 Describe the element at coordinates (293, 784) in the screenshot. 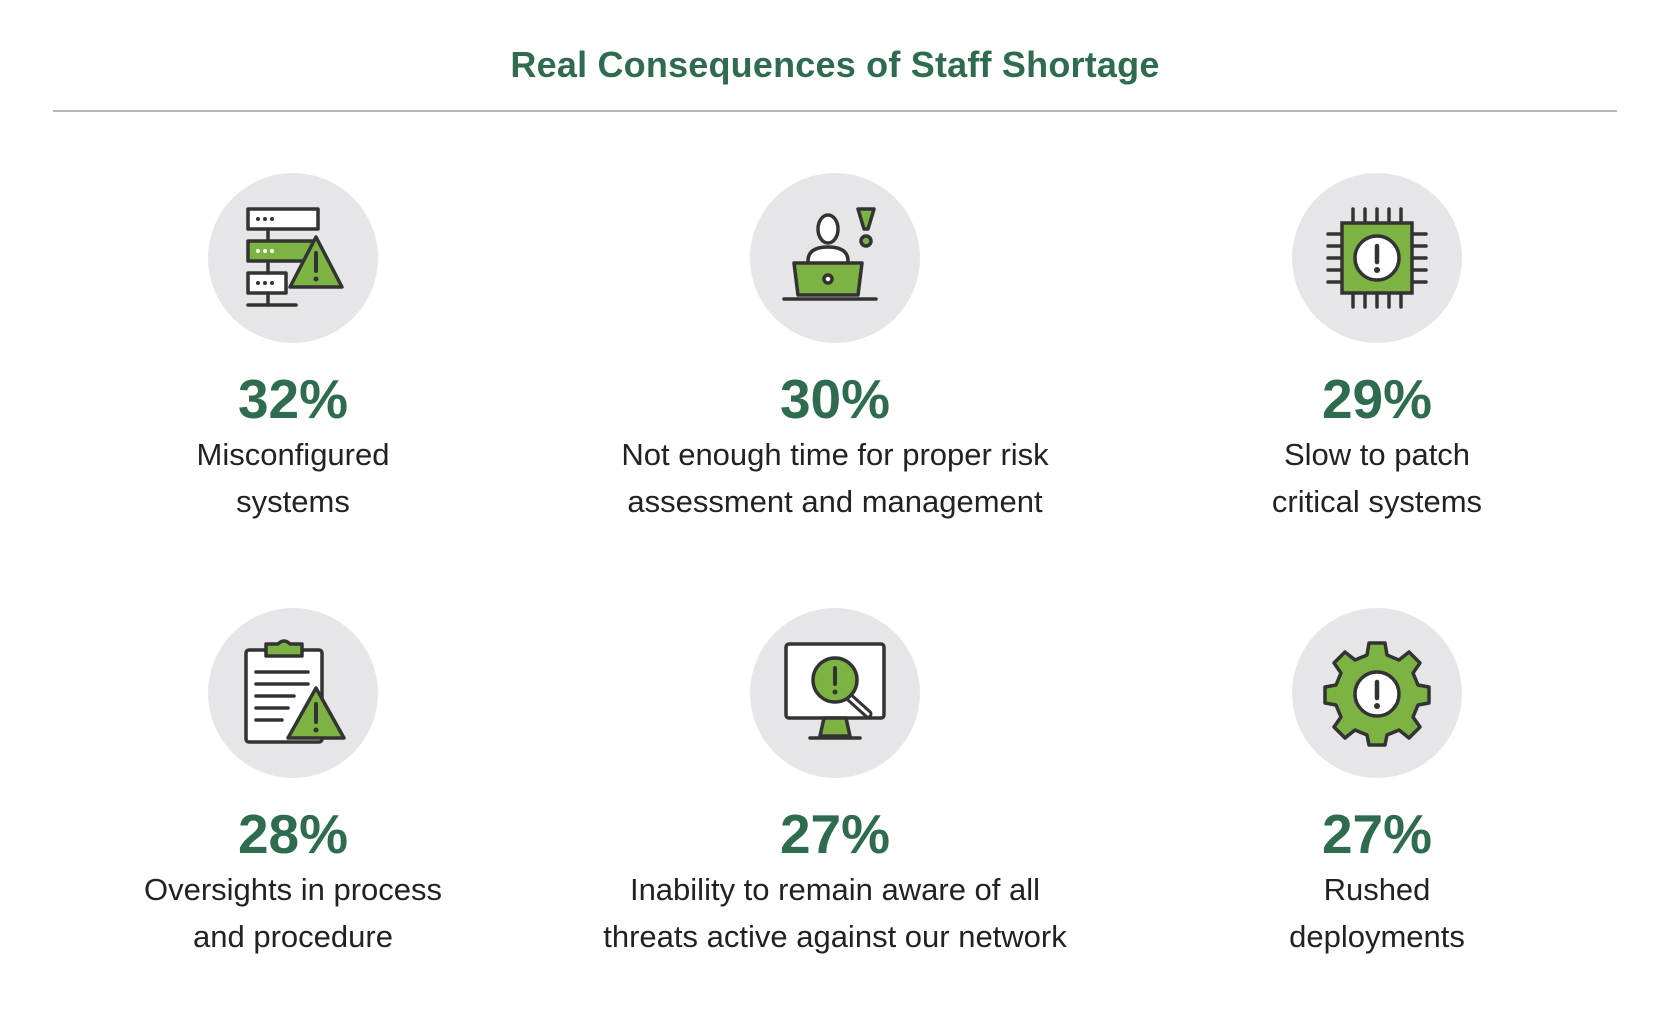

I see `stat-card: 28% Oversights in process and procedure` at that location.